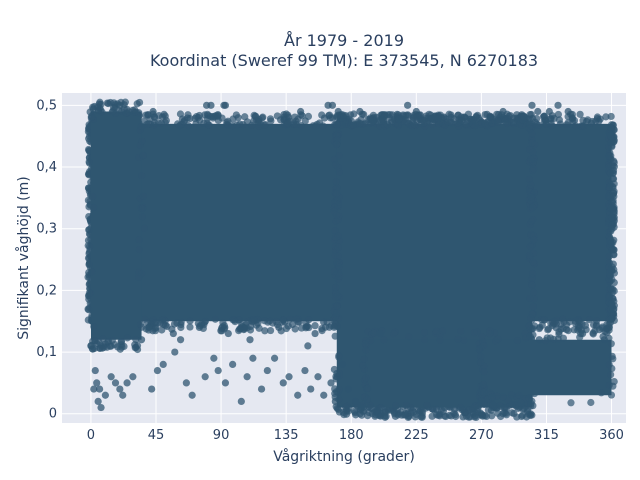  What do you see at coordinates (481, 435) in the screenshot?
I see `x-tick-label: 270` at bounding box center [481, 435].